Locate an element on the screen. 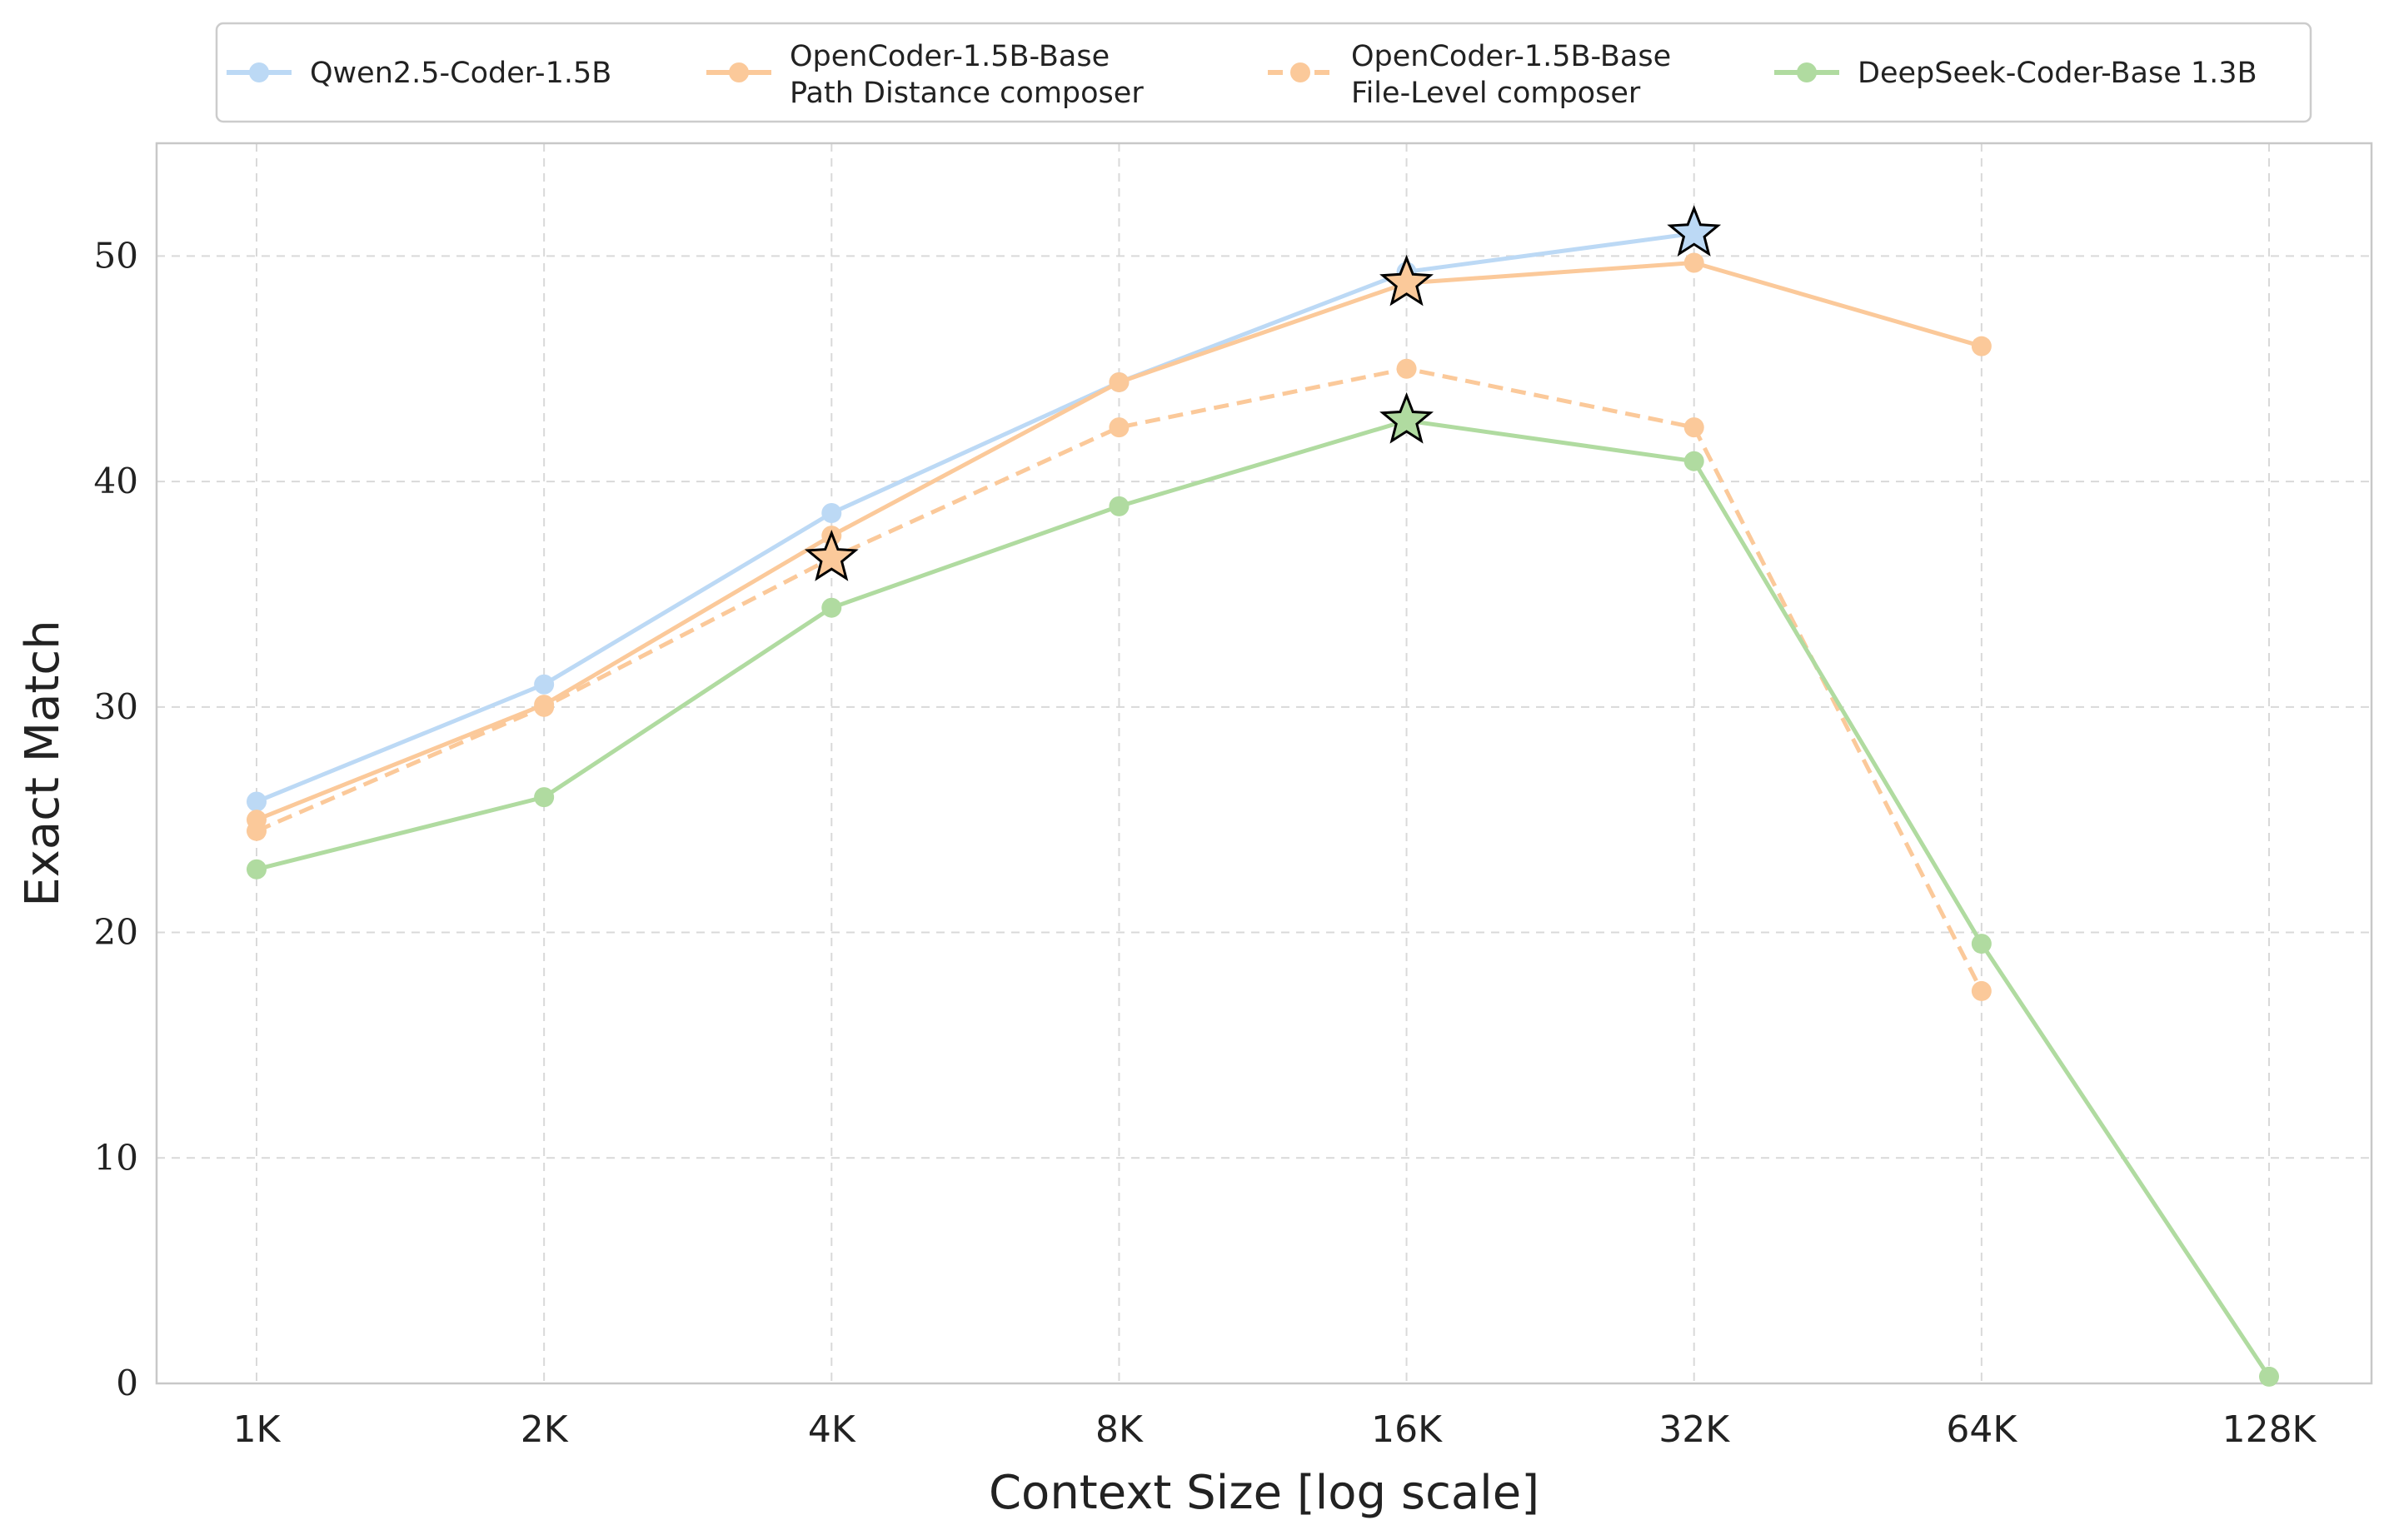 This screenshot has width=2394, height=1540. y-tick-label: 30 is located at coordinates (116, 707).